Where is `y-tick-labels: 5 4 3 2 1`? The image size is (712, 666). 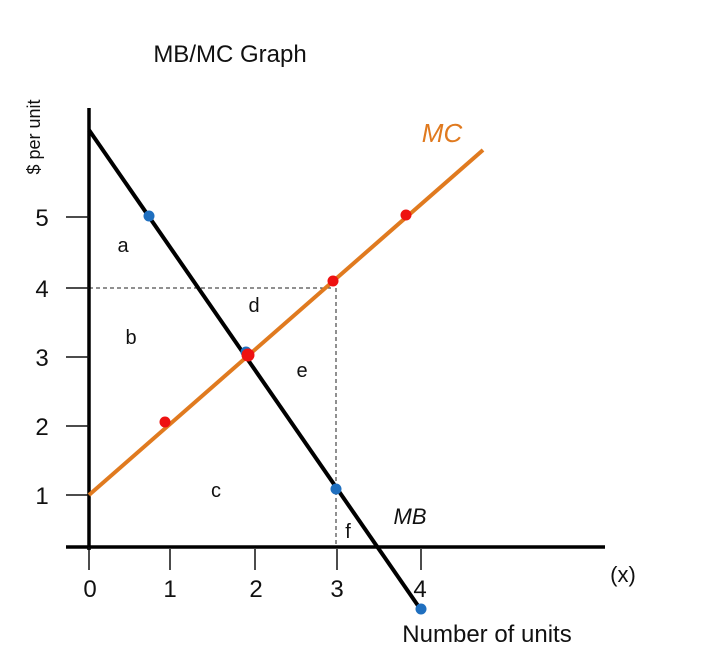
y-tick-labels: 5 4 3 2 1 is located at coordinates (41, 357).